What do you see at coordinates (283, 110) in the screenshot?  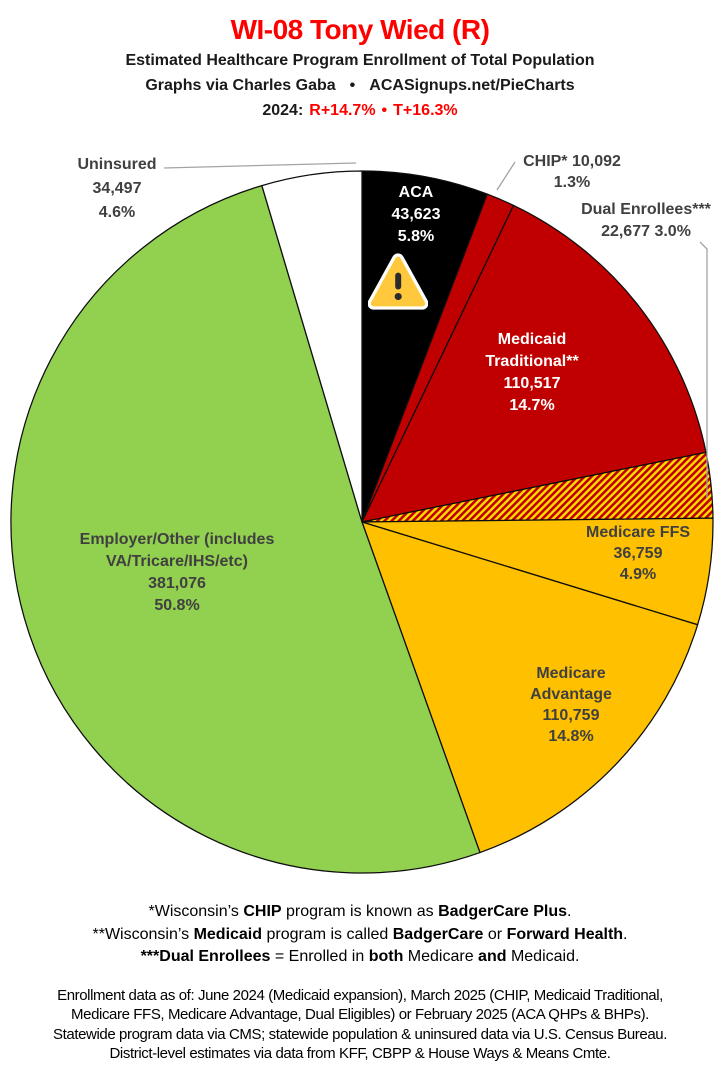 I see `partisan-year: 2024:` at bounding box center [283, 110].